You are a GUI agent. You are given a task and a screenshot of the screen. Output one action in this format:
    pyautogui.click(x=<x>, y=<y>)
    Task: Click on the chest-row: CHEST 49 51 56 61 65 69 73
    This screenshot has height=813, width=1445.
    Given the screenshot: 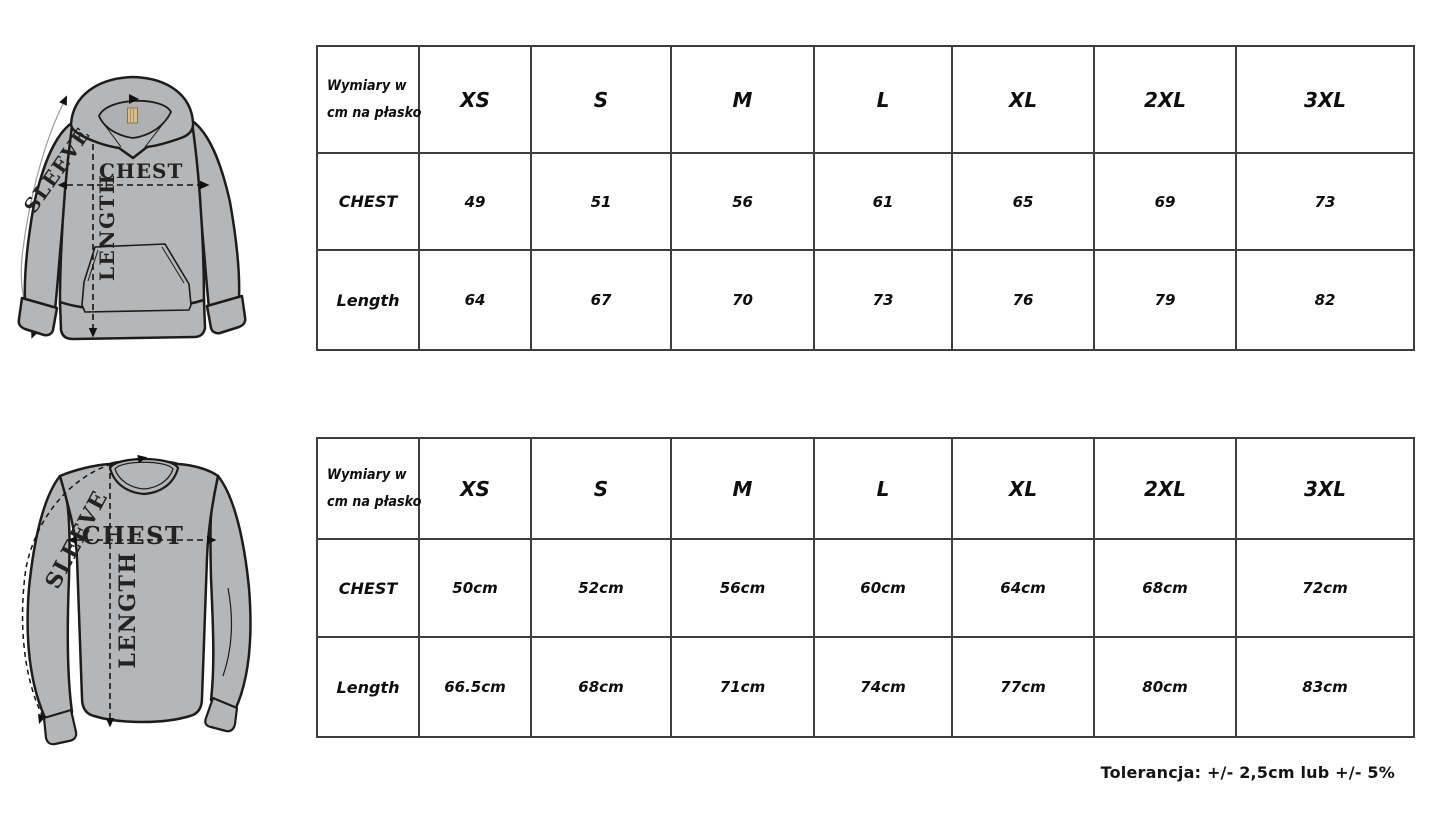 What is the action you would take?
    pyautogui.click(x=865, y=201)
    